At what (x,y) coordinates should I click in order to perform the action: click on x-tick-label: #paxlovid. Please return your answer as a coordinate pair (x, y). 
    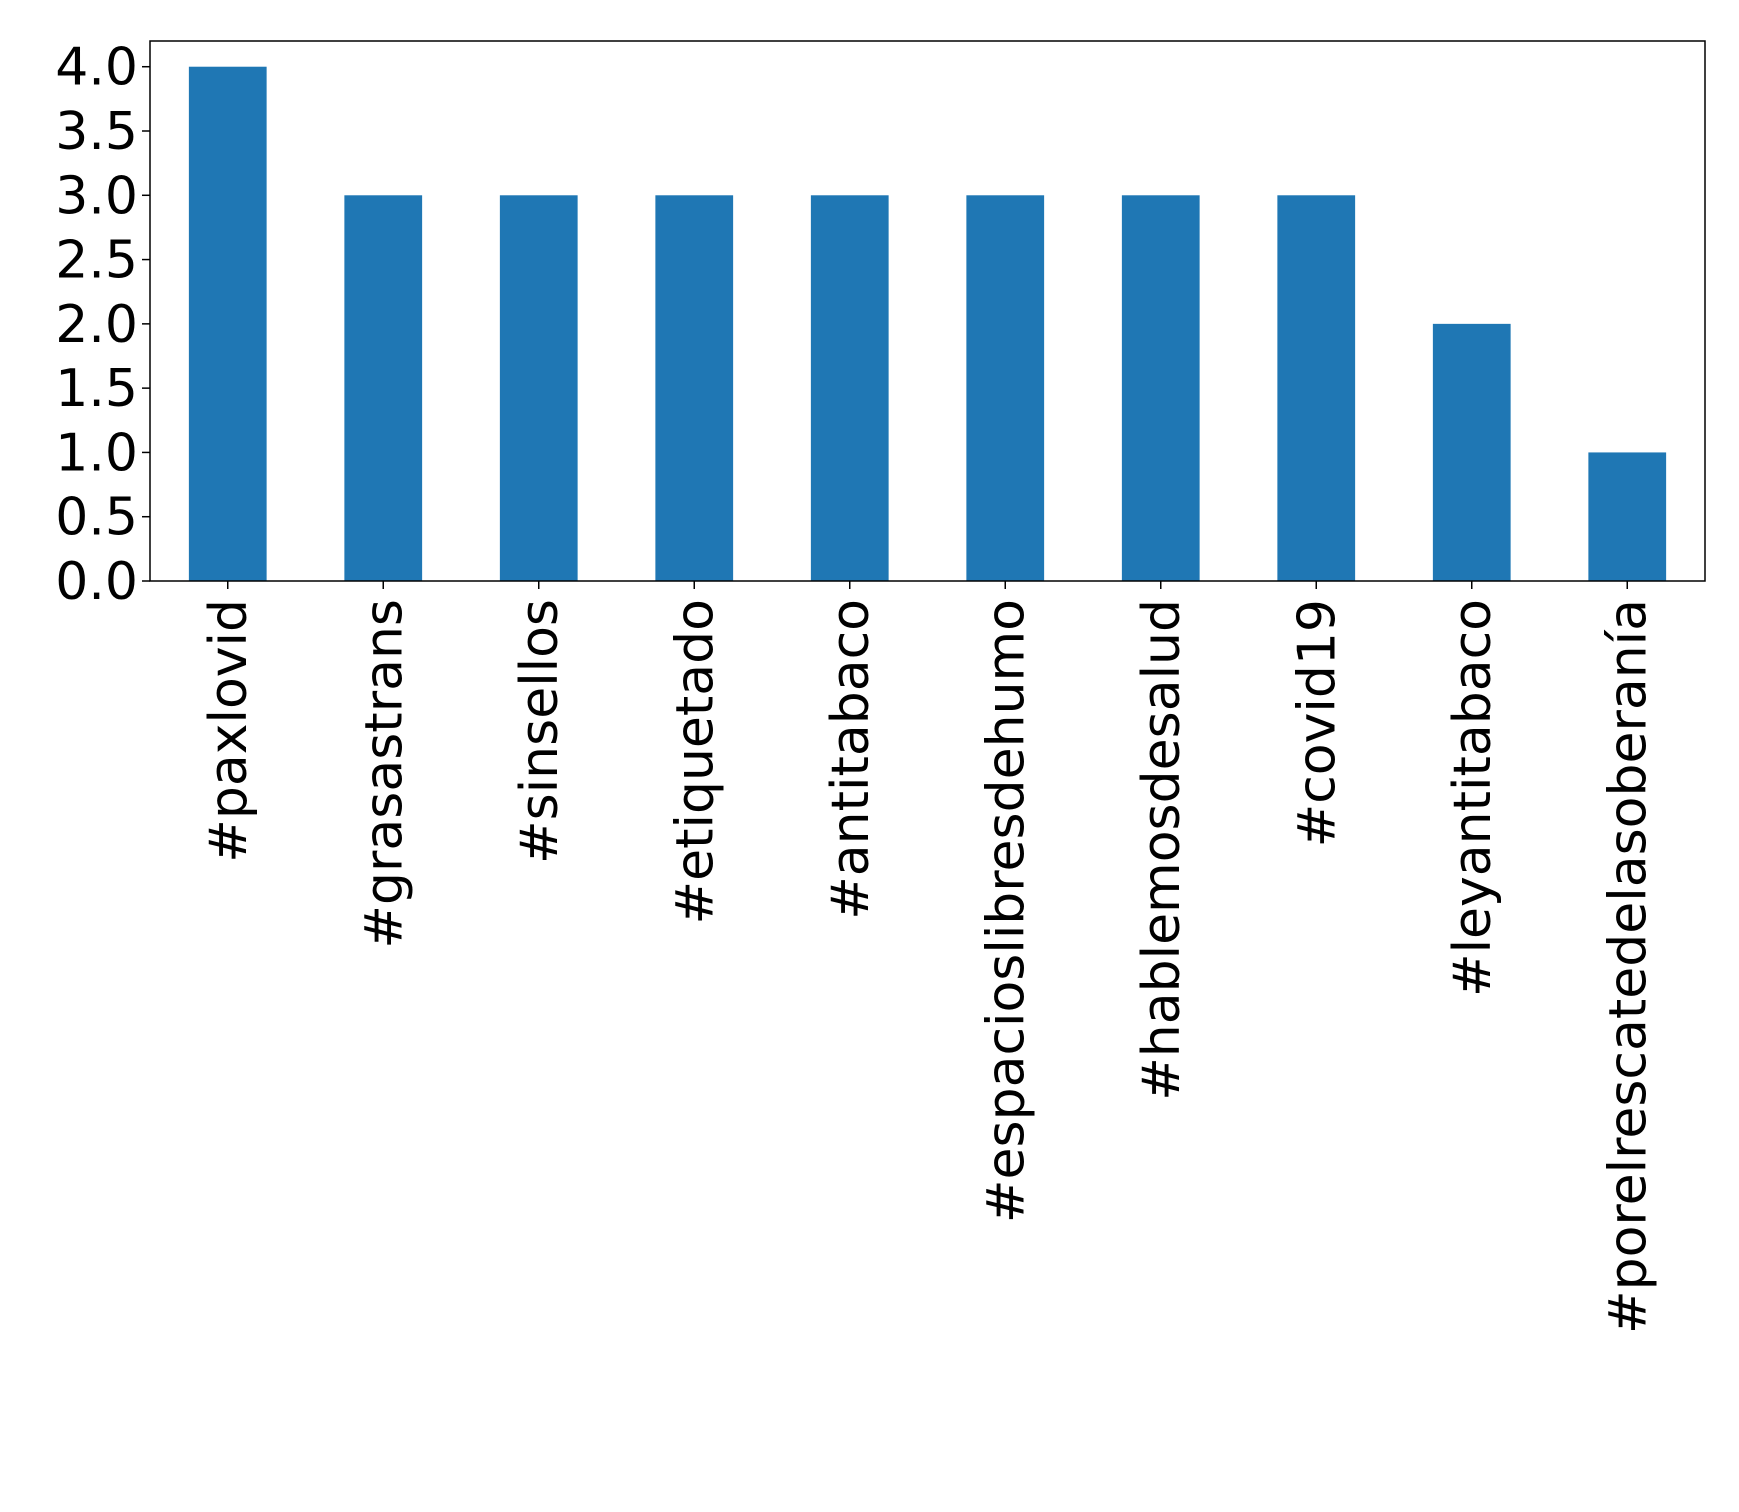
    Looking at the image, I should click on (229, 731).